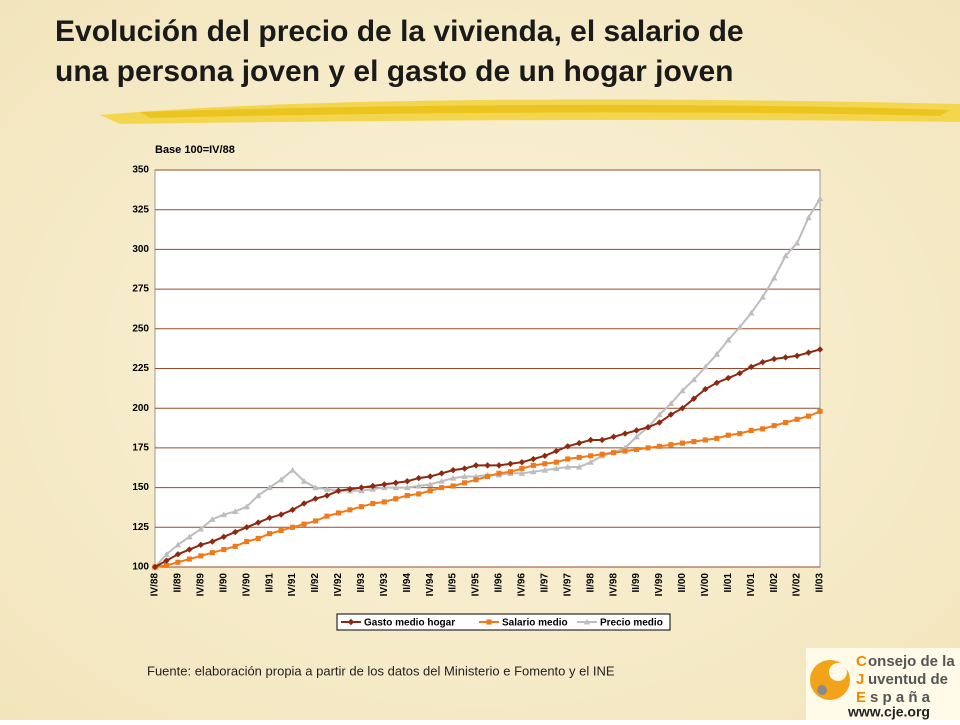 The image size is (960, 725). I want to click on x-tick-label: IV/92, so click(338, 585).